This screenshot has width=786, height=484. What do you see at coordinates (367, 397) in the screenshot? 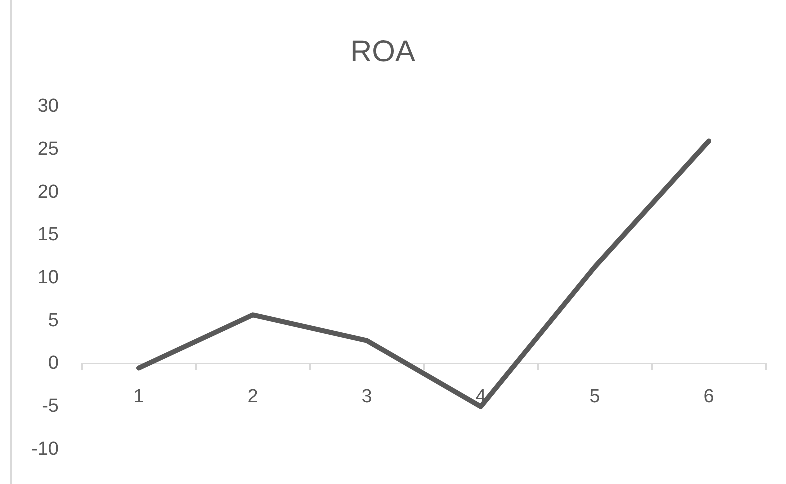
I see `x-tick-label: 3` at bounding box center [367, 397].